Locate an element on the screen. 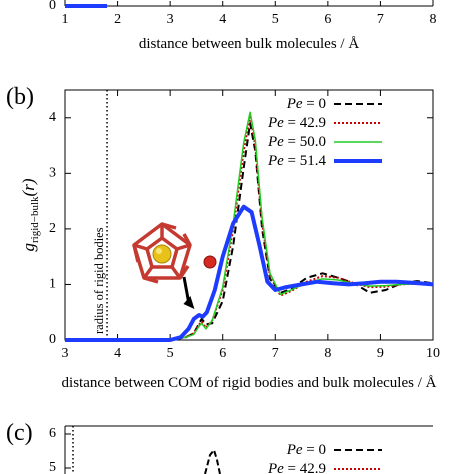 The image size is (474, 474). panel-a-xtick-label: 6 is located at coordinates (327, 19).